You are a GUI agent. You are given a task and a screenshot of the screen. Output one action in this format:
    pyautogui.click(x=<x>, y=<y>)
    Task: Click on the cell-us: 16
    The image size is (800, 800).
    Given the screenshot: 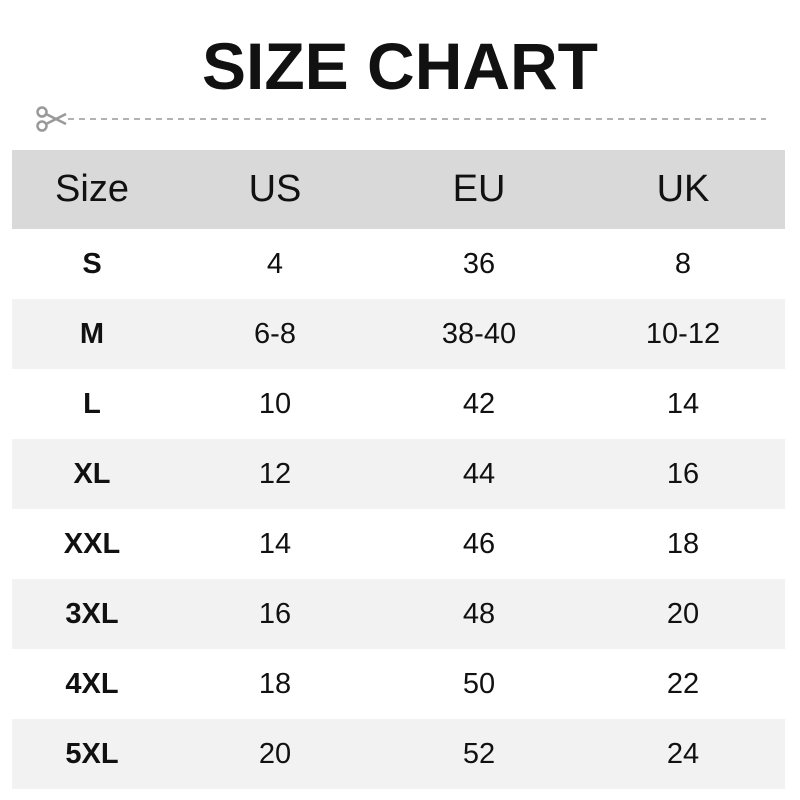 What is the action you would take?
    pyautogui.click(x=275, y=613)
    